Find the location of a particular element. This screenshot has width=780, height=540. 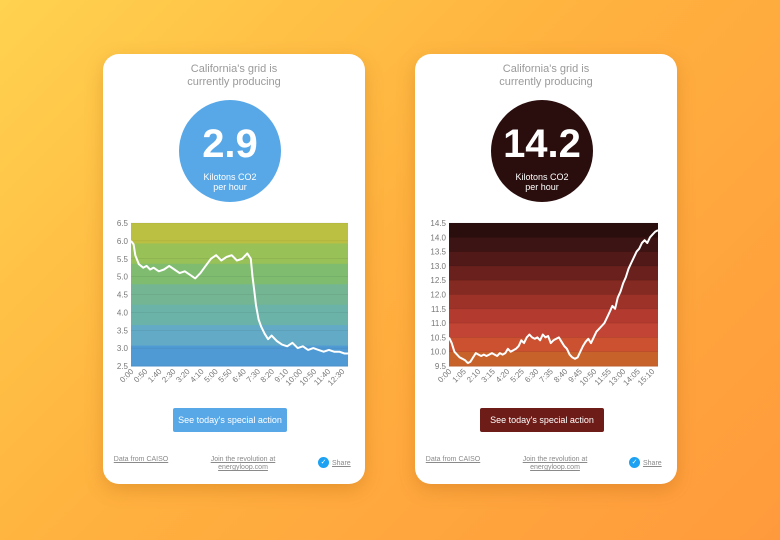

y-tick-label: 2.5 is located at coordinates (123, 366).